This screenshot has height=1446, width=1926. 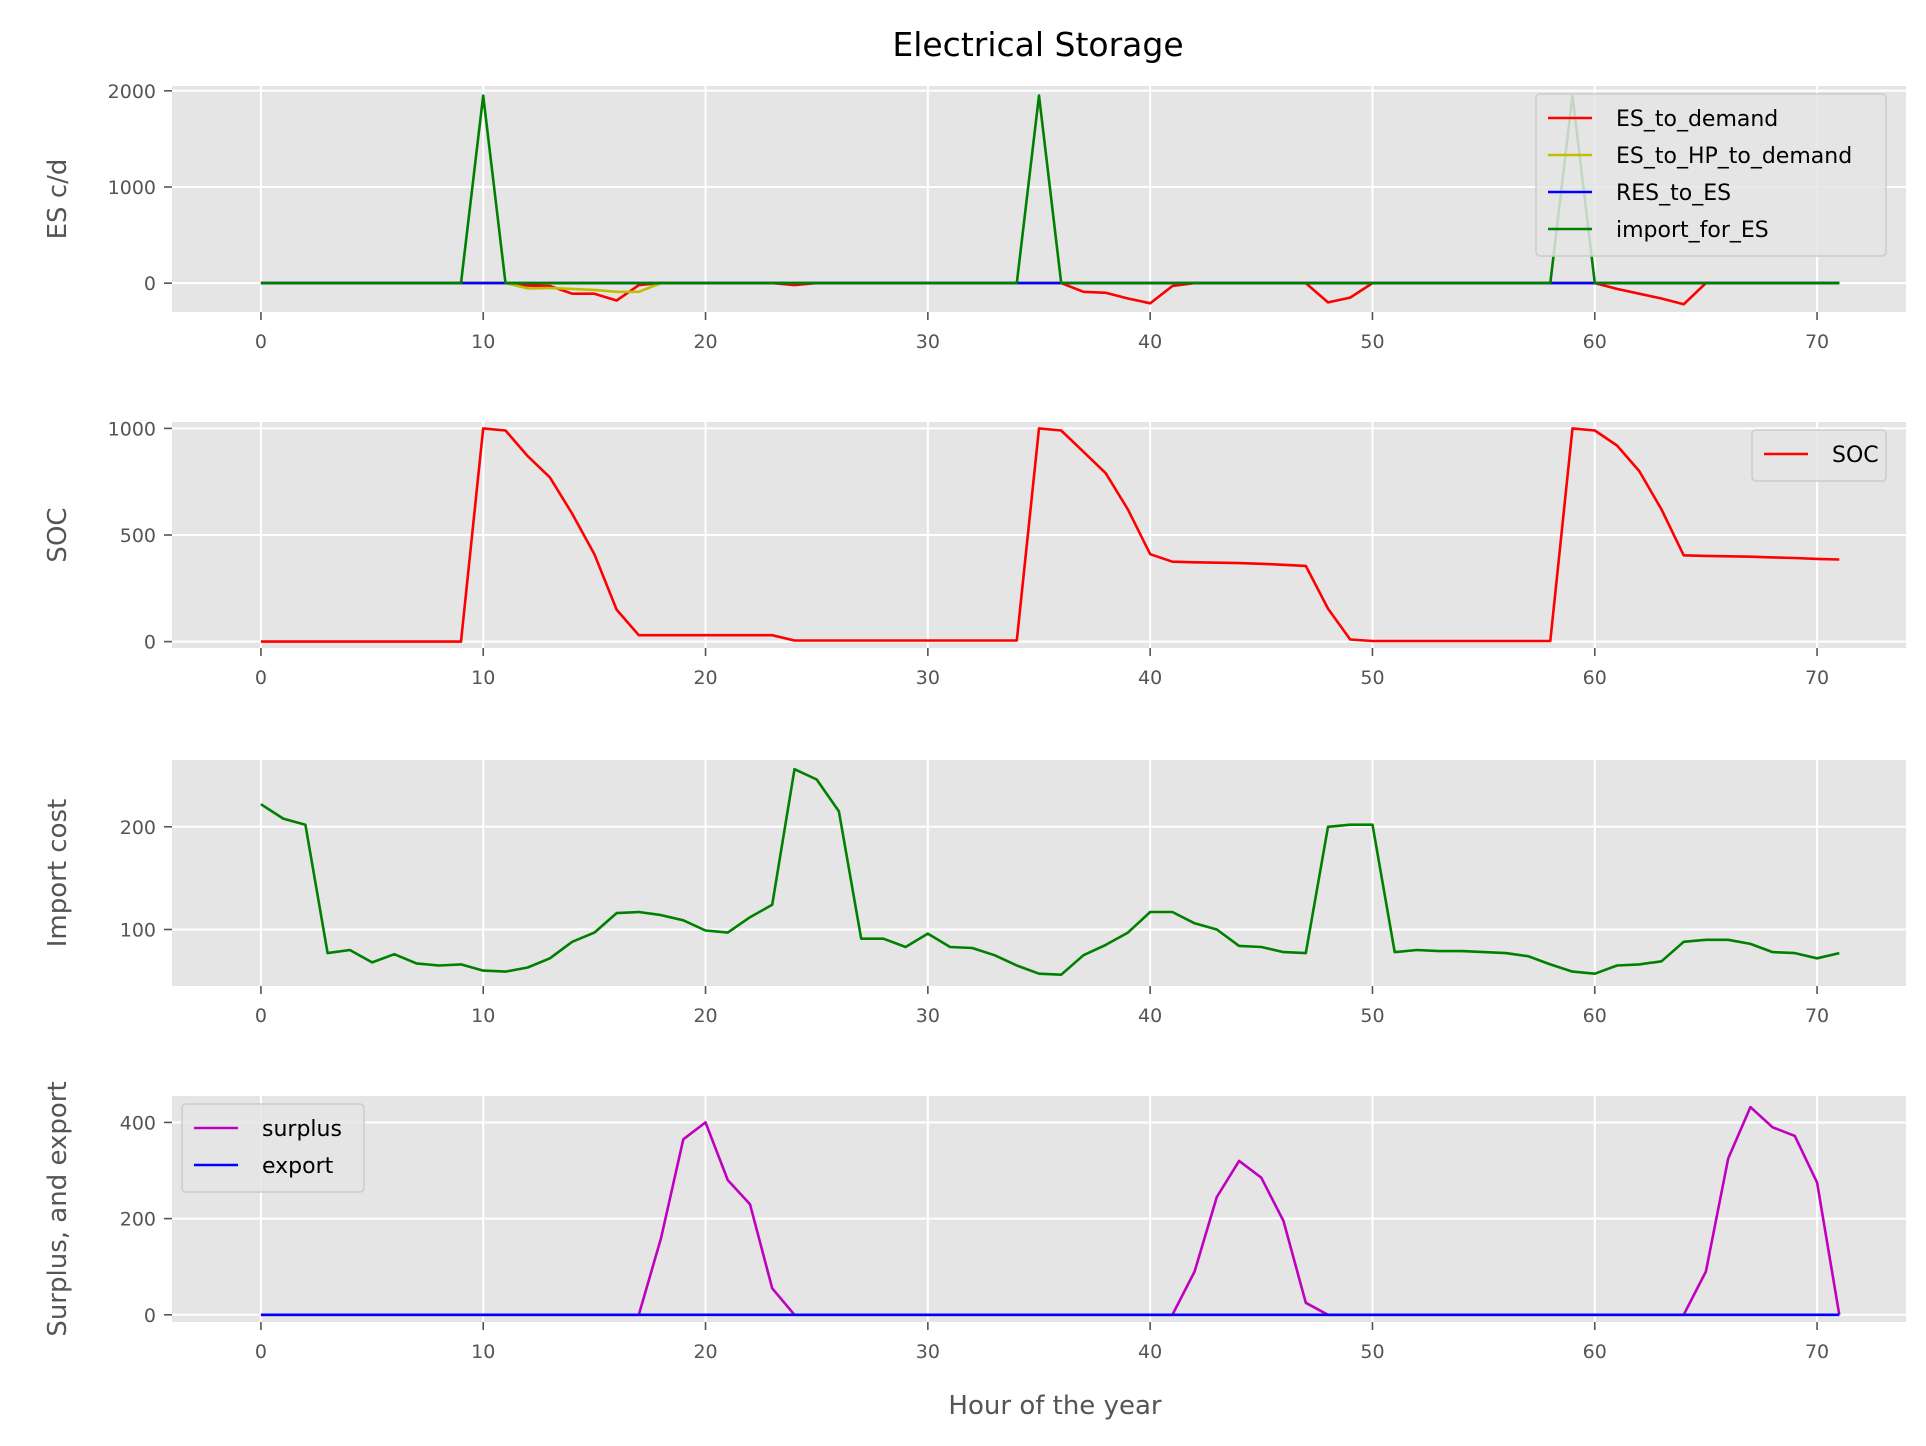 What do you see at coordinates (132, 92) in the screenshot?
I see `y-tick-label: 2000` at bounding box center [132, 92].